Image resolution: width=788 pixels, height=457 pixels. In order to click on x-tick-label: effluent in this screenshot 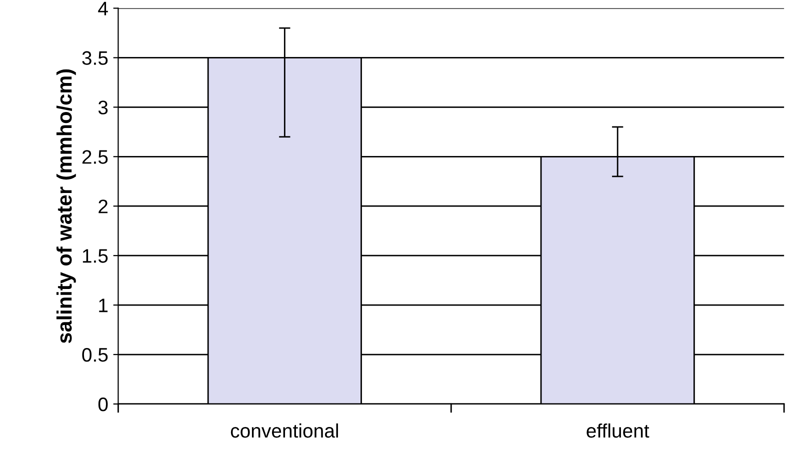, I will do `click(618, 430)`.